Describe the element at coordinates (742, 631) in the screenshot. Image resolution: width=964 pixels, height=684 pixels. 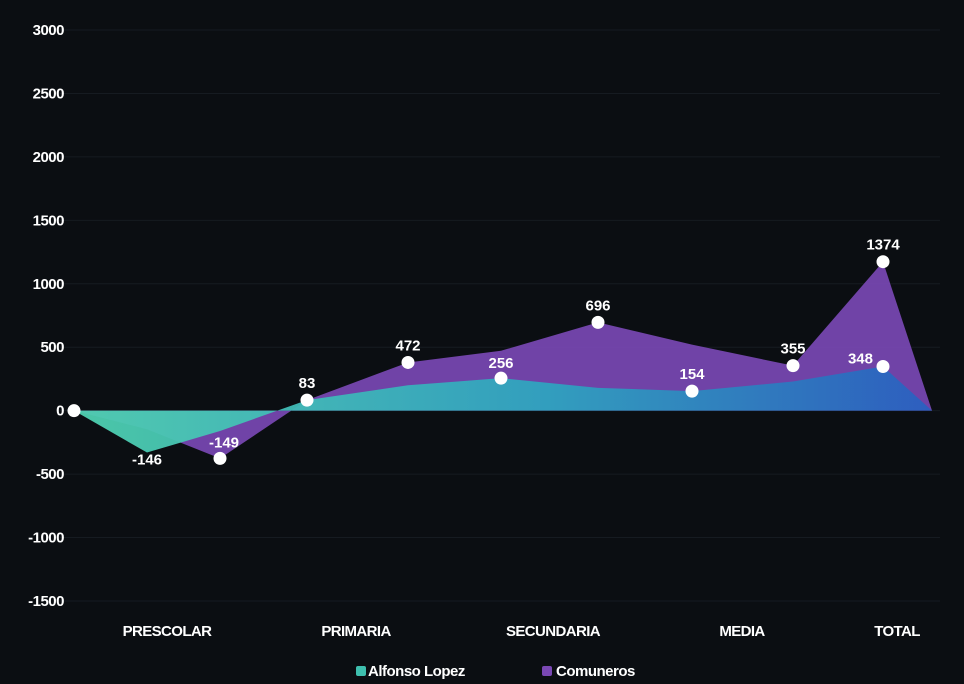
I see `x-category-label: MEDIA` at that location.